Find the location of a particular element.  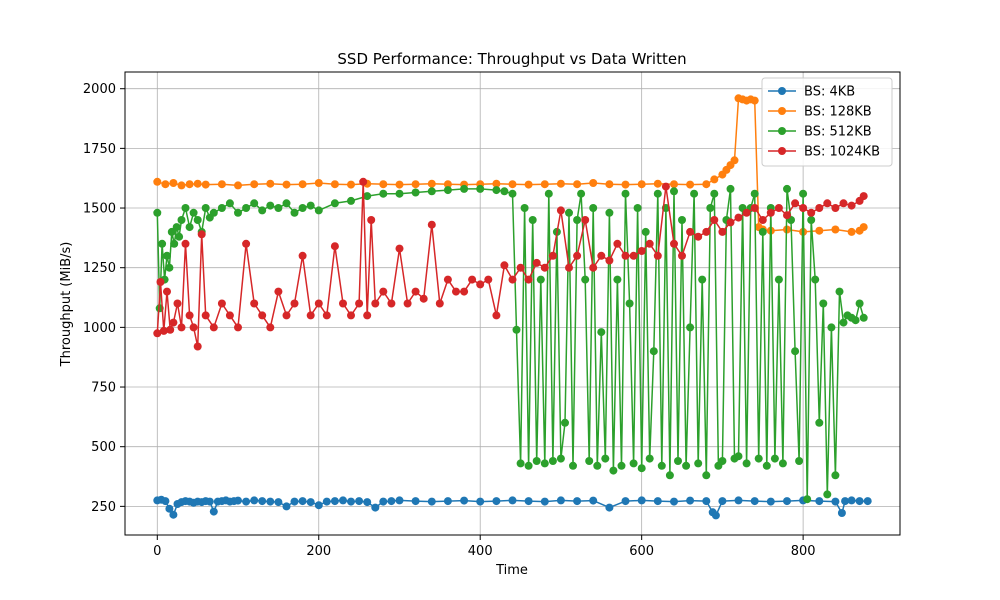

y-tick-label: 2000 is located at coordinates (99, 89).